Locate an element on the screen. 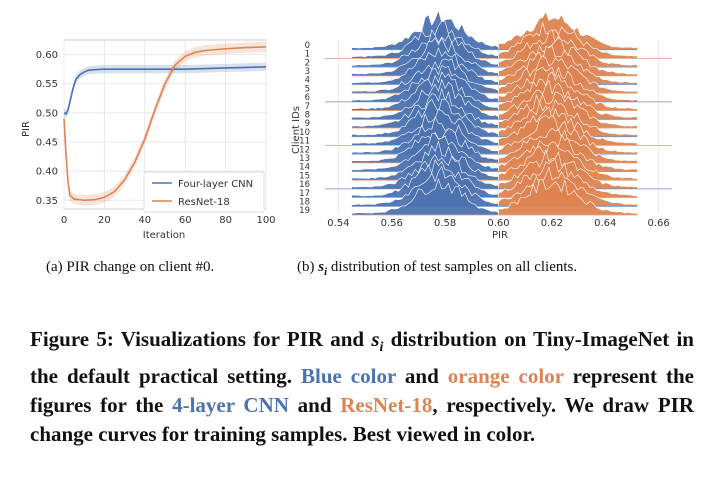  plot-a-lines is located at coordinates (165, 124).